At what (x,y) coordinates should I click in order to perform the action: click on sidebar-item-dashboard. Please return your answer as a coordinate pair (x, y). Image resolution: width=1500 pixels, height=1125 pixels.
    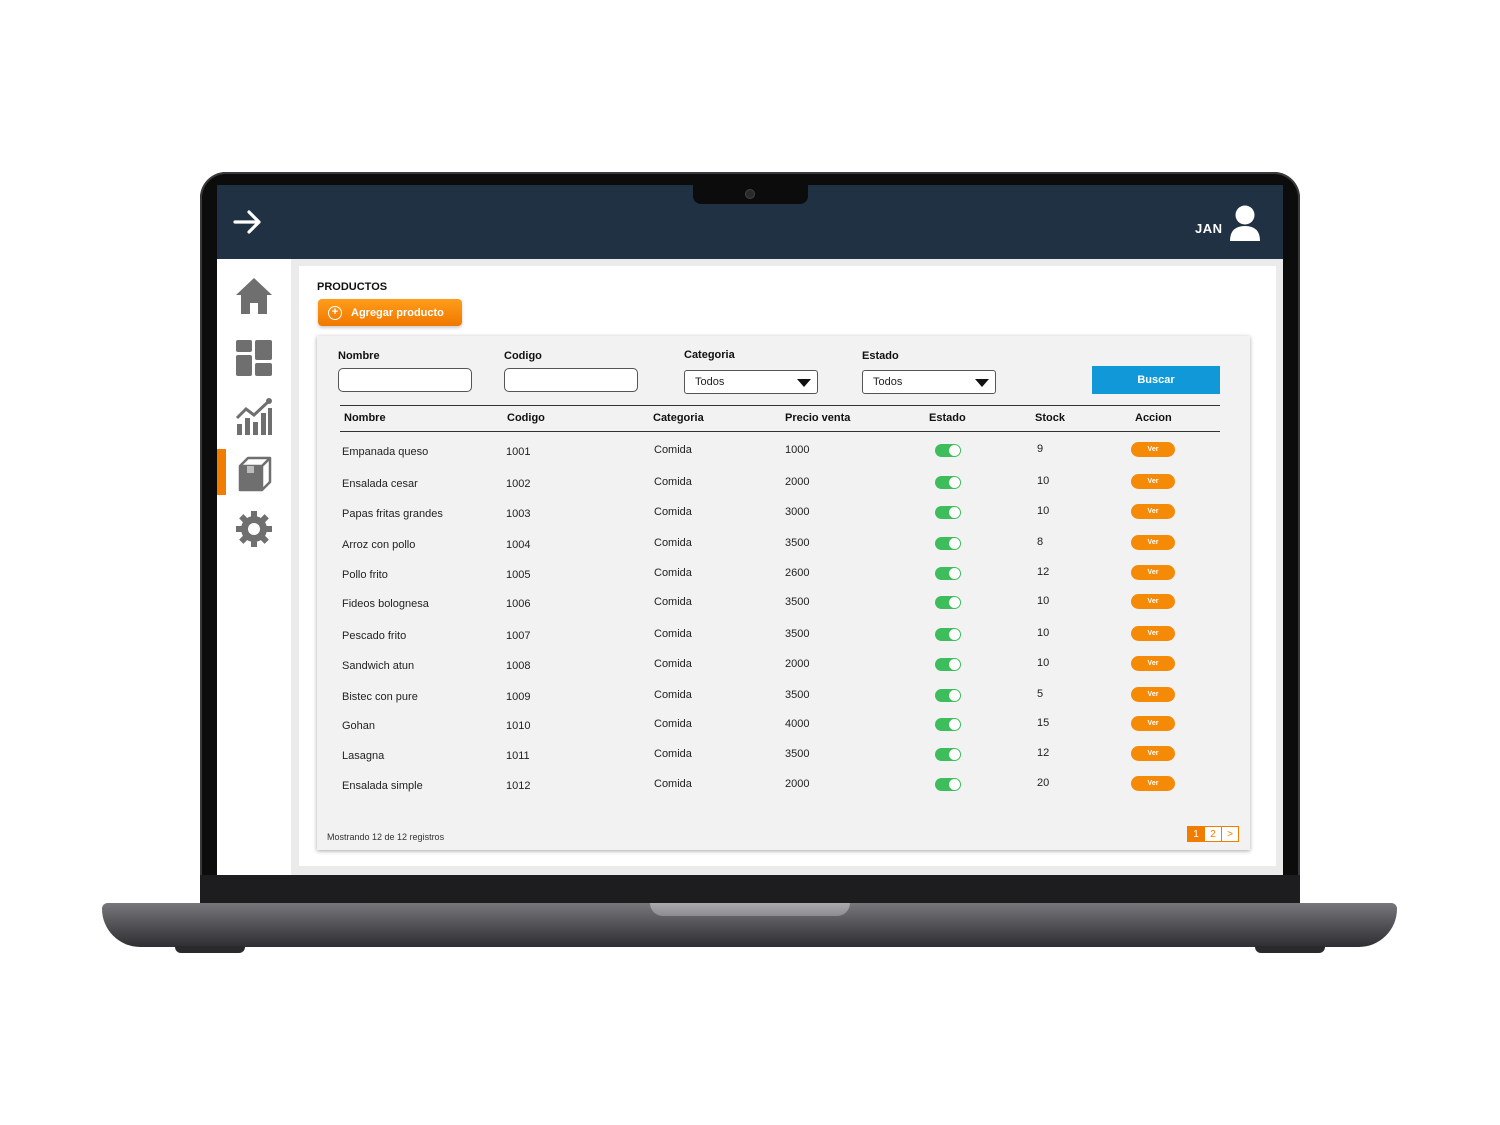
    Looking at the image, I should click on (254, 357).